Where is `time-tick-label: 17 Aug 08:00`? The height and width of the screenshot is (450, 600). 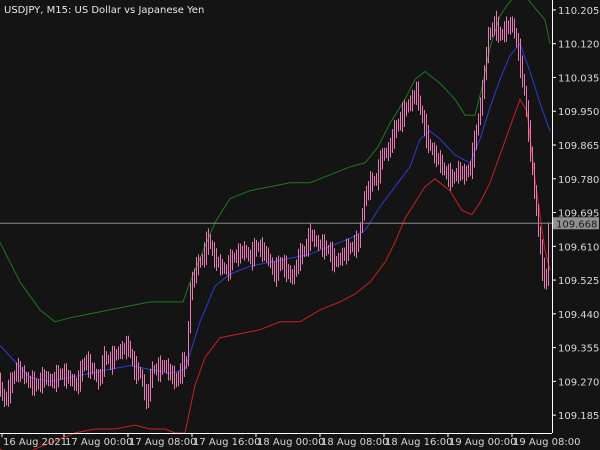
time-tick-label: 17 Aug 08:00 is located at coordinates (162, 442).